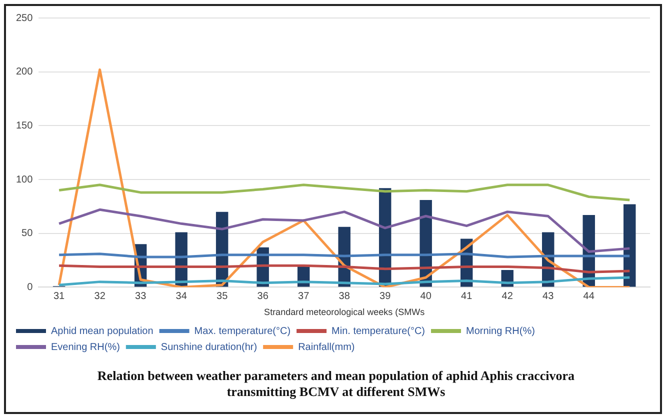  Describe the element at coordinates (630, 245) in the screenshot. I see `bar` at that location.